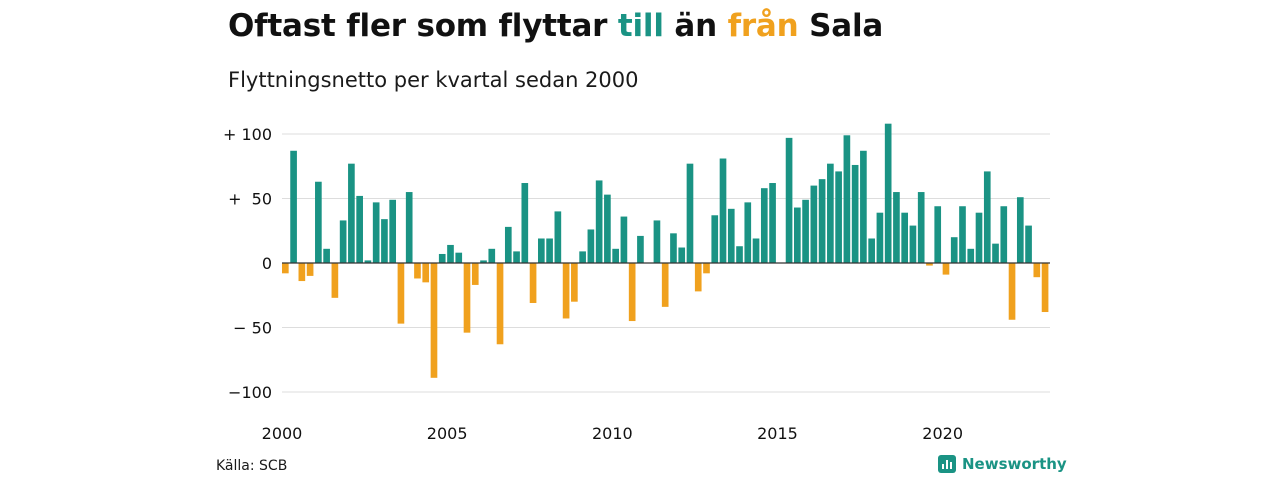  Describe the element at coordinates (777, 433) in the screenshot. I see `x-tick-label: 2015` at that location.